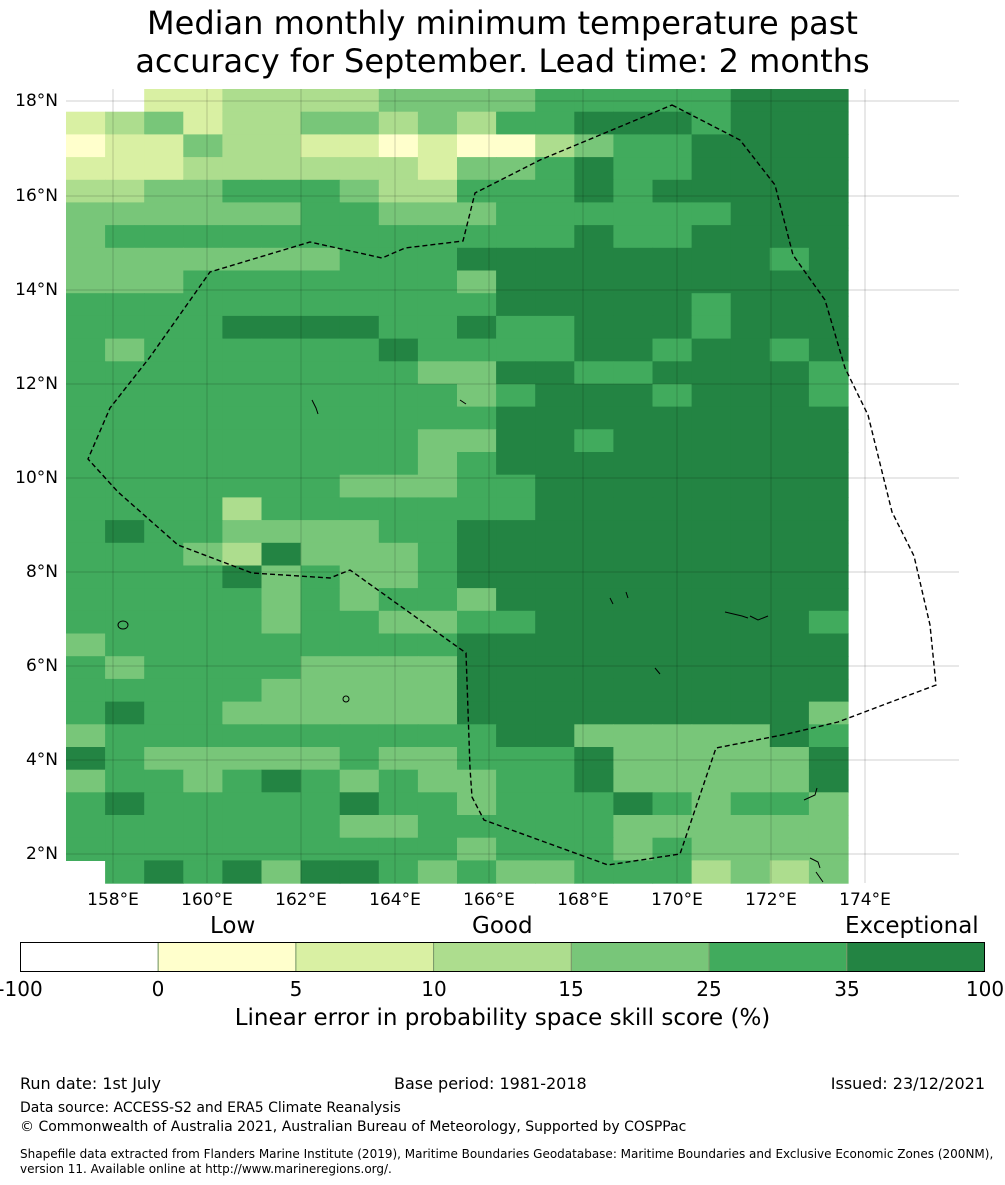 This screenshot has height=1185, width=1005. What do you see at coordinates (301, 900) in the screenshot?
I see `lon-label: 162°E` at bounding box center [301, 900].